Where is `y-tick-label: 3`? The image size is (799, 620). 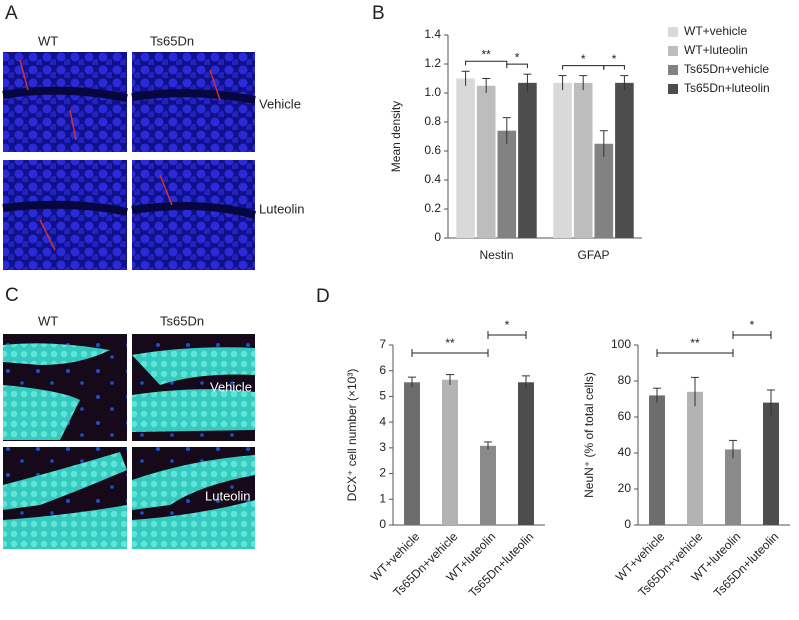
y-tick-label: 3 is located at coordinates (382, 447).